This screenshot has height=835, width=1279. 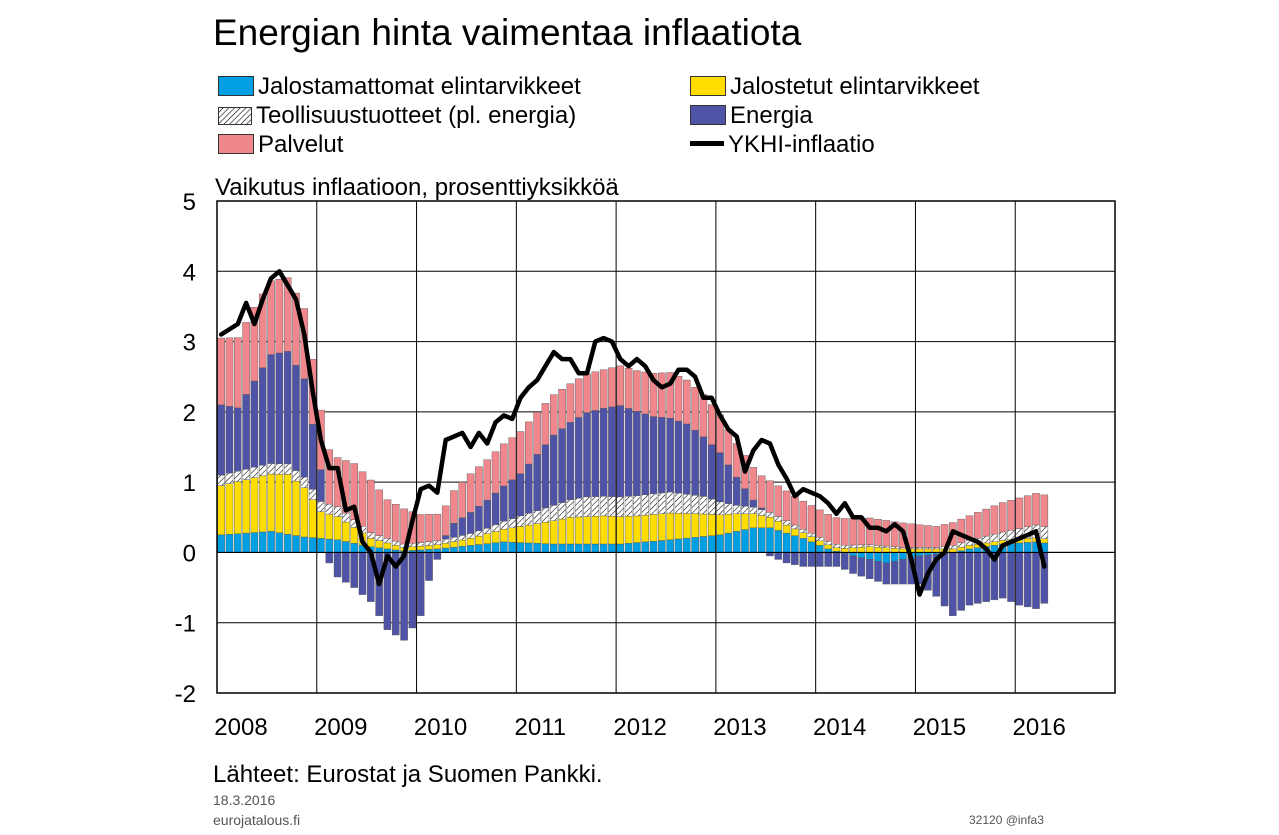 I want to click on x-tick-label: 2014, so click(x=839, y=727).